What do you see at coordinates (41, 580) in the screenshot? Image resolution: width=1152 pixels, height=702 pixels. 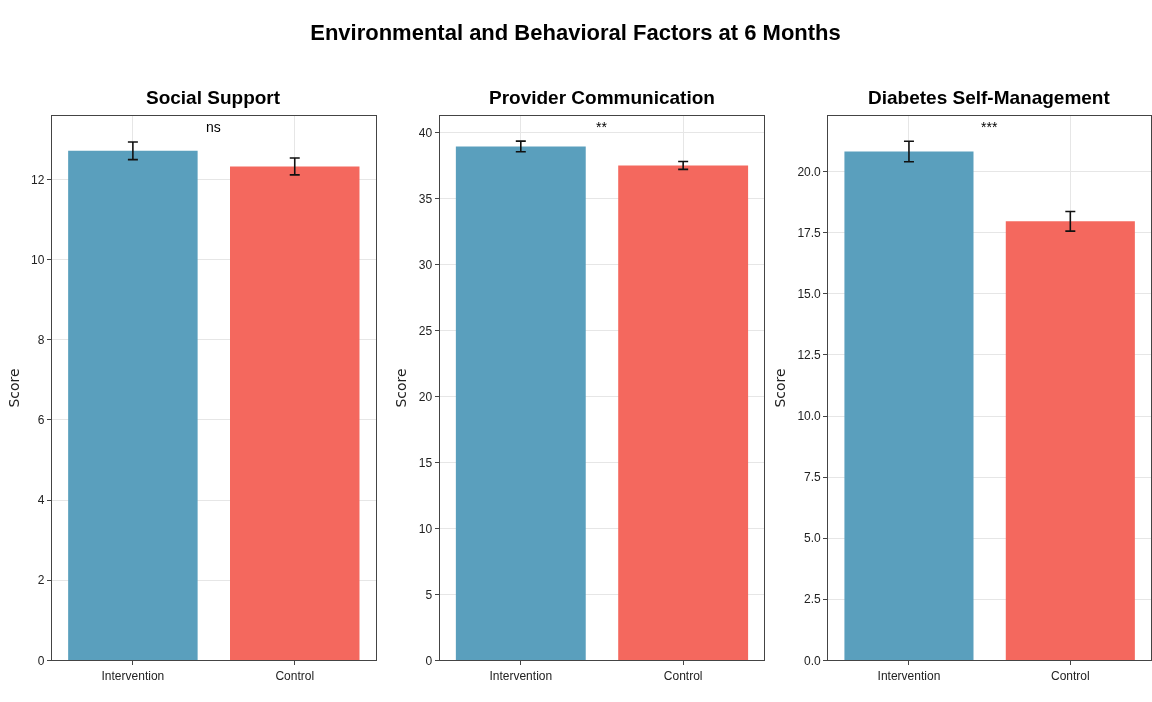 I see `y-tick-label: 2` at bounding box center [41, 580].